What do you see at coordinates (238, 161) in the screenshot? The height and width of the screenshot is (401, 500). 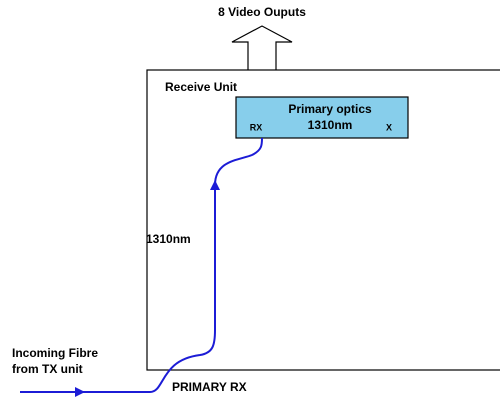 I see `fibre-top` at bounding box center [238, 161].